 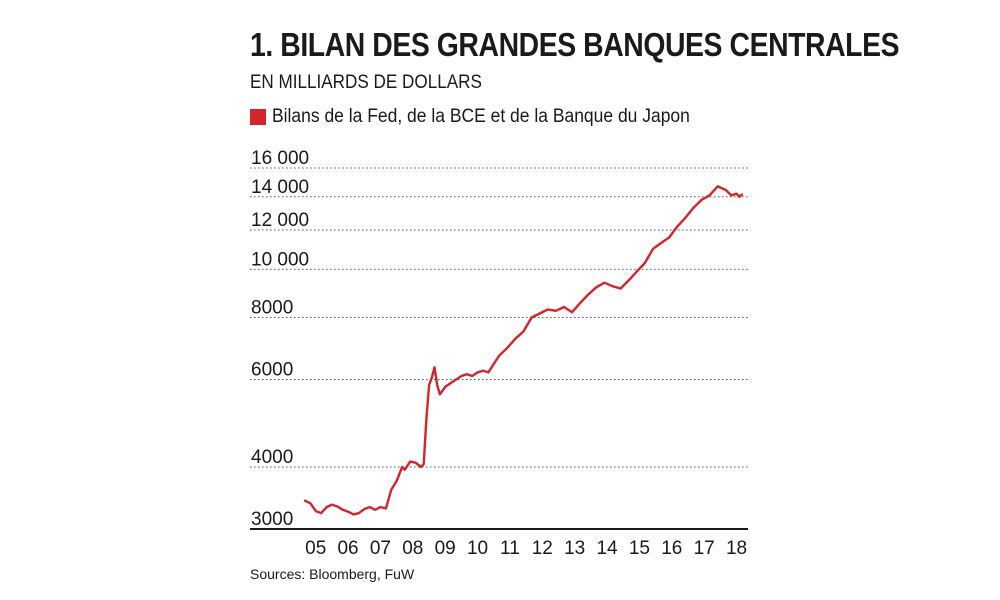 What do you see at coordinates (280, 220) in the screenshot?
I see `y-tick-label: 12 000` at bounding box center [280, 220].